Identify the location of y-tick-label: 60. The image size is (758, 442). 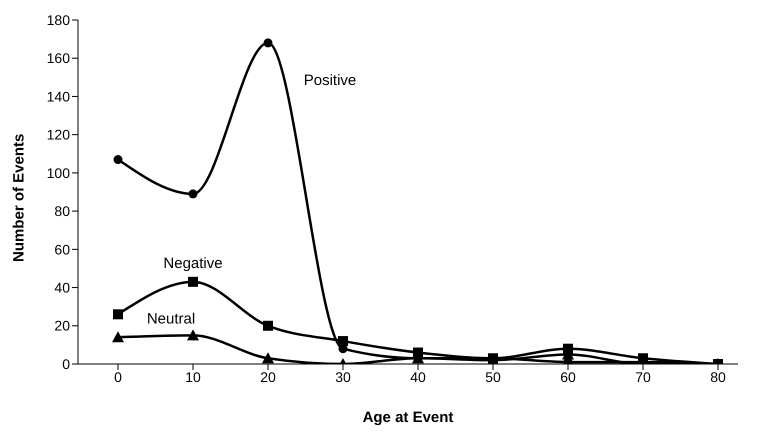
(62, 249).